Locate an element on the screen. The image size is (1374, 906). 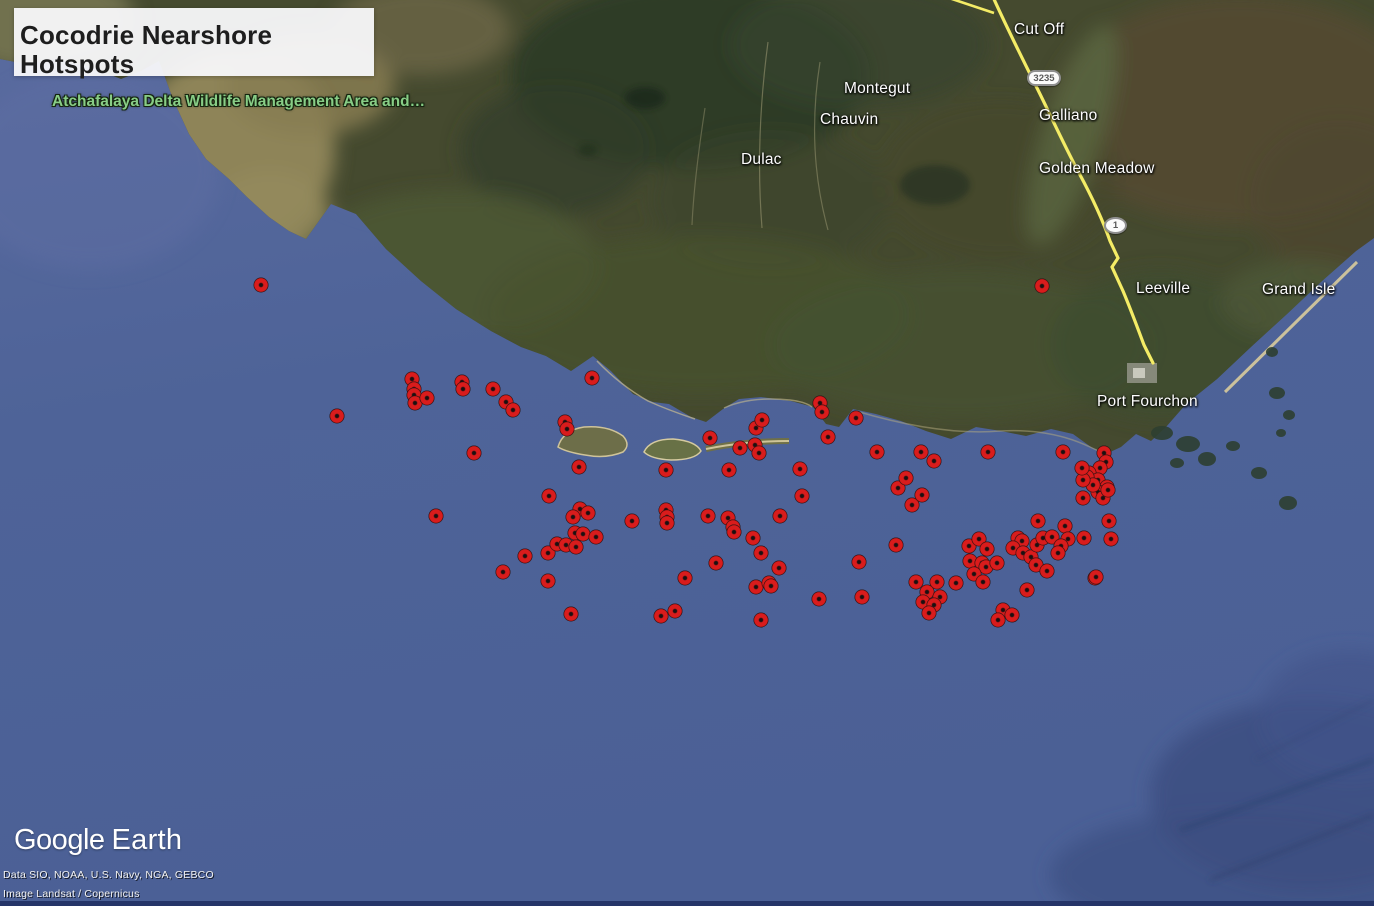
logo-earth-text: Earth is located at coordinates (147, 840).